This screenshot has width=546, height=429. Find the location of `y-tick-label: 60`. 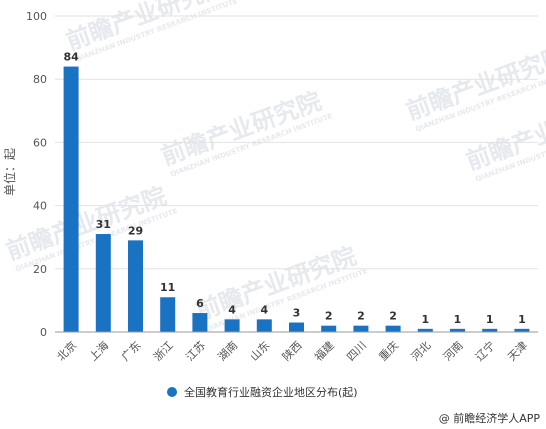

y-tick-label: 60 is located at coordinates (40, 142).